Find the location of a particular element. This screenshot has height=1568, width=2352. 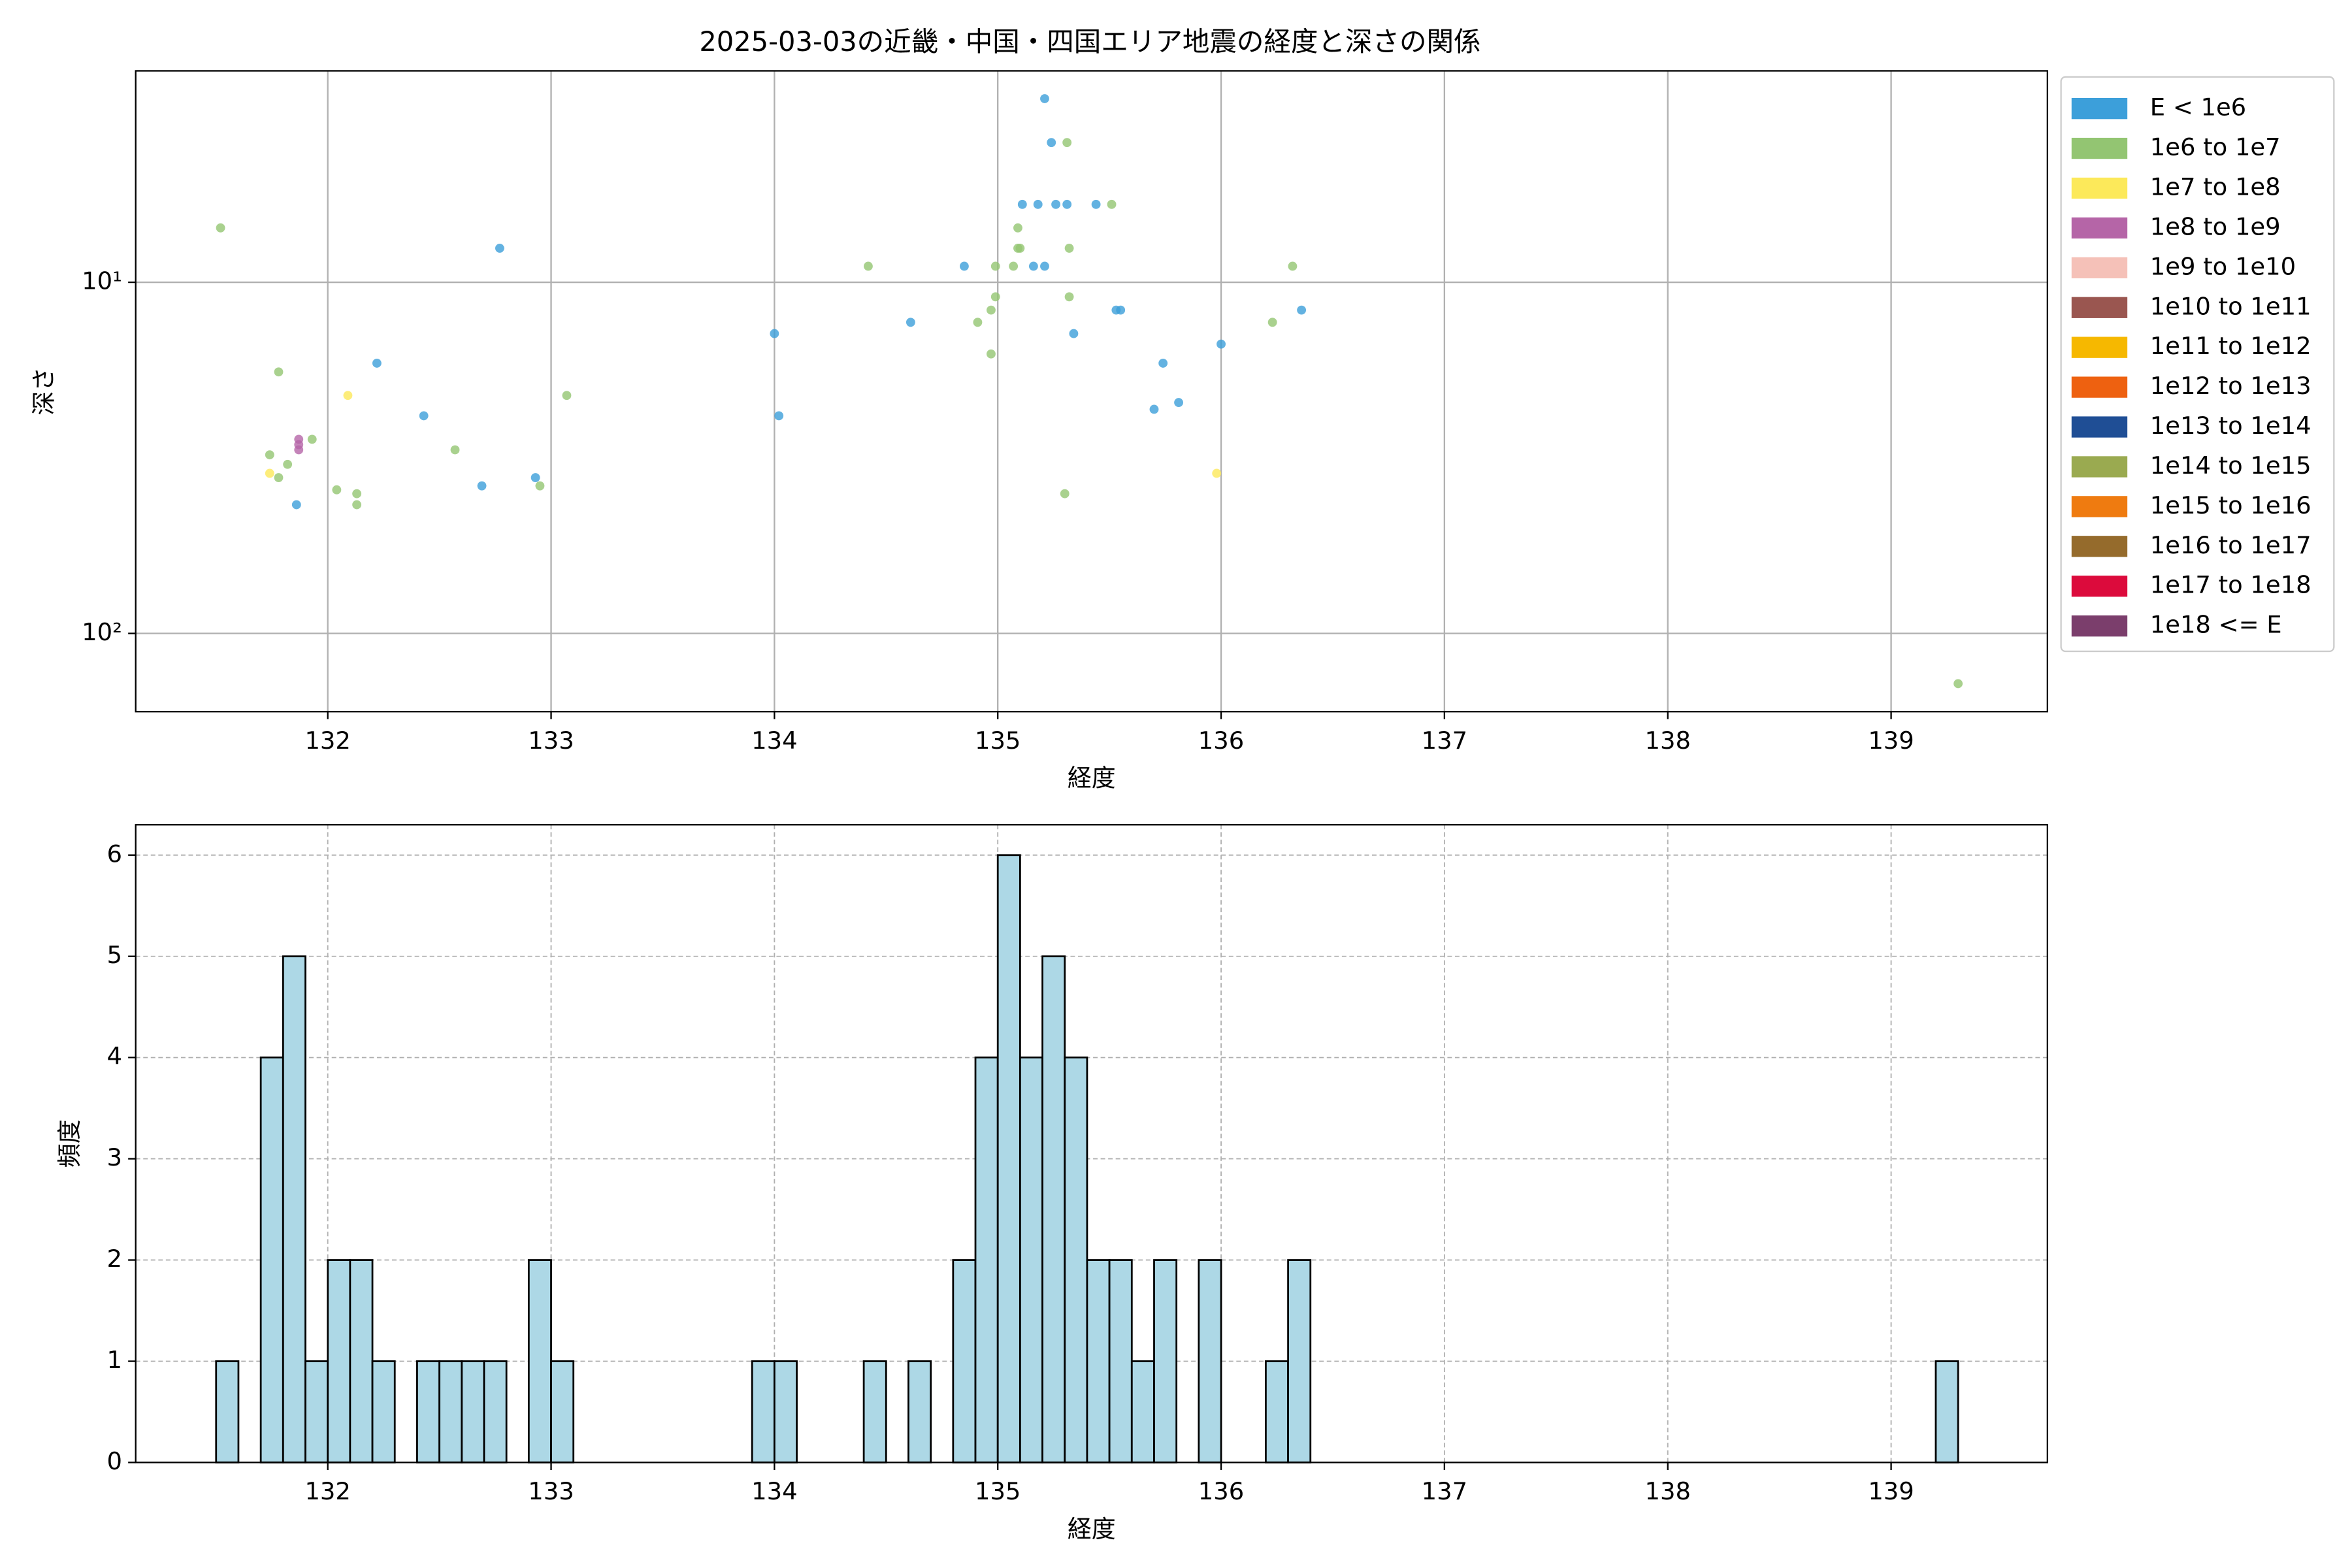

y-tick-label: 5 is located at coordinates (114, 955).